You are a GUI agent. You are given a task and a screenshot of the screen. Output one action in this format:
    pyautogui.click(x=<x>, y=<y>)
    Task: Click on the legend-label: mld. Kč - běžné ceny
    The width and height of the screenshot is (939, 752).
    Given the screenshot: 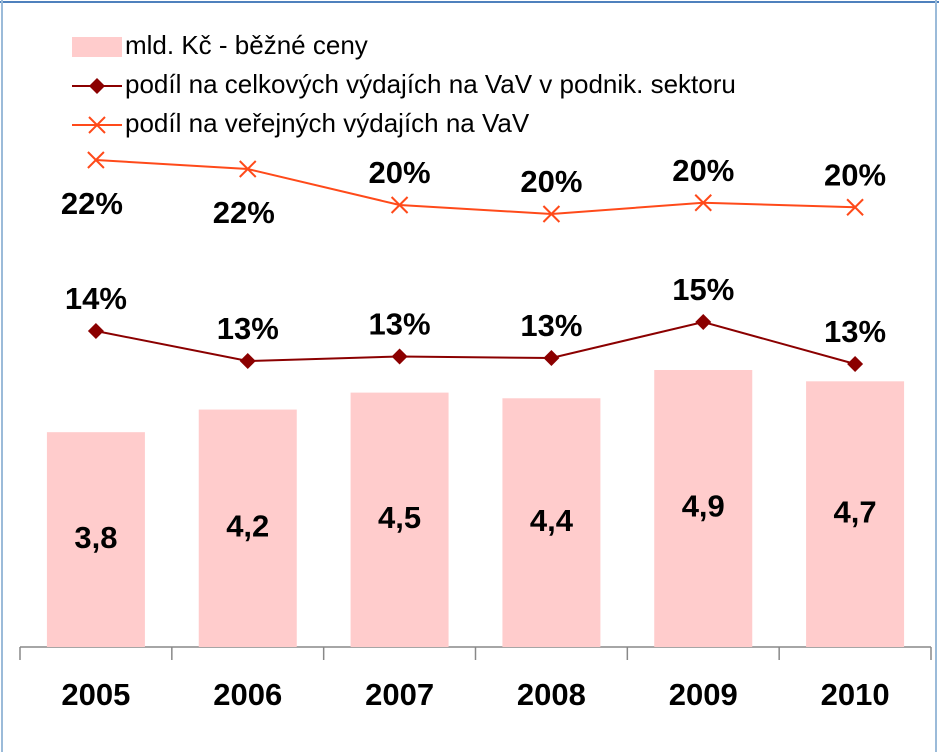 What is the action you would take?
    pyautogui.click(x=246, y=45)
    